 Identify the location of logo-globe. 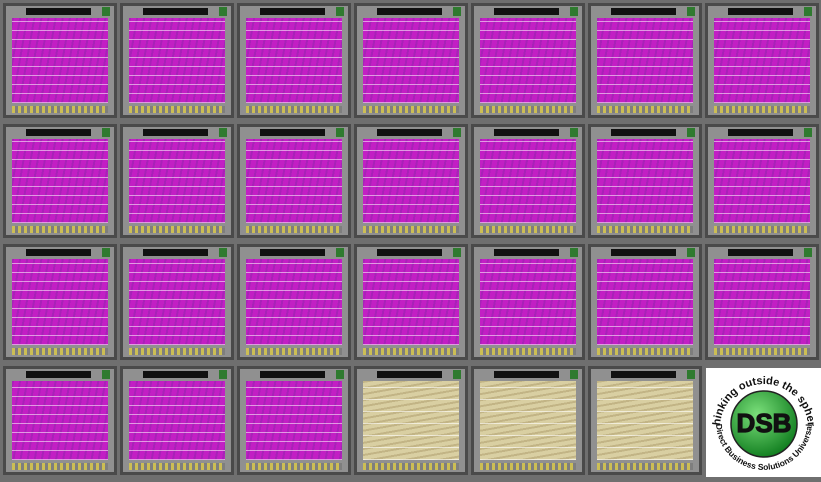
(764, 424).